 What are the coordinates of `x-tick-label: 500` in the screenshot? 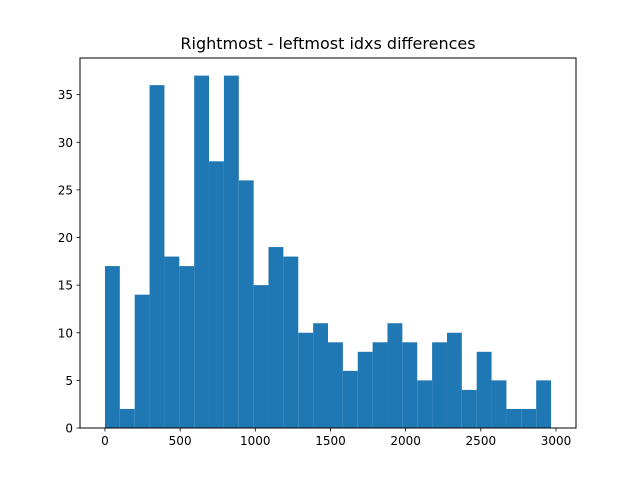 It's located at (180, 441).